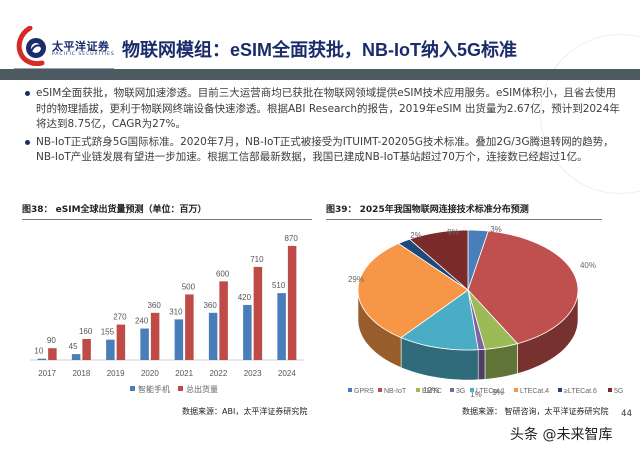 The width and height of the screenshot is (640, 452). Describe the element at coordinates (618, 391) in the screenshot. I see `legend-label: 5G` at that location.